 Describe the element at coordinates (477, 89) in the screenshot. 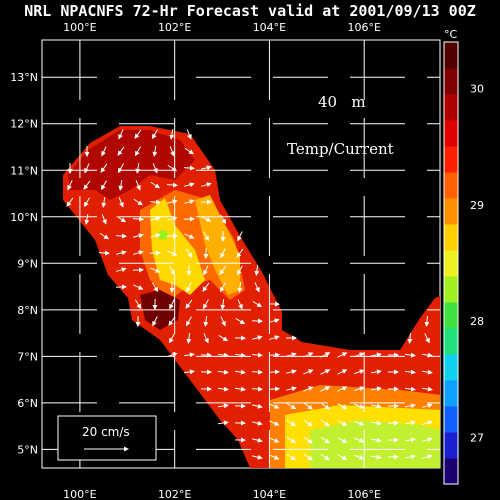

I see `colorbar-tick-label: 30` at that location.